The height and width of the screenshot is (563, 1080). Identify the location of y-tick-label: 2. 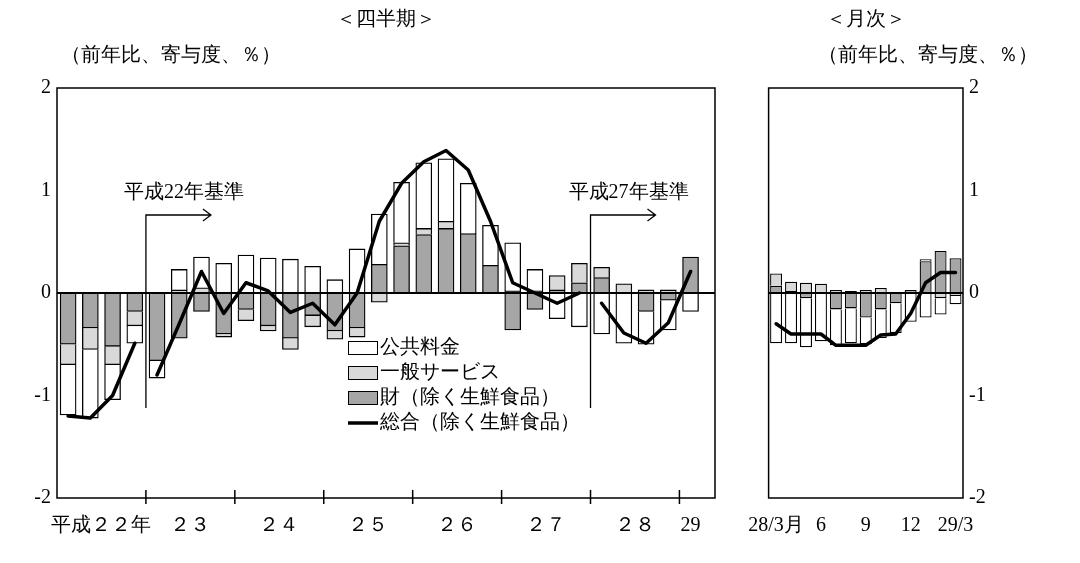
(46, 86).